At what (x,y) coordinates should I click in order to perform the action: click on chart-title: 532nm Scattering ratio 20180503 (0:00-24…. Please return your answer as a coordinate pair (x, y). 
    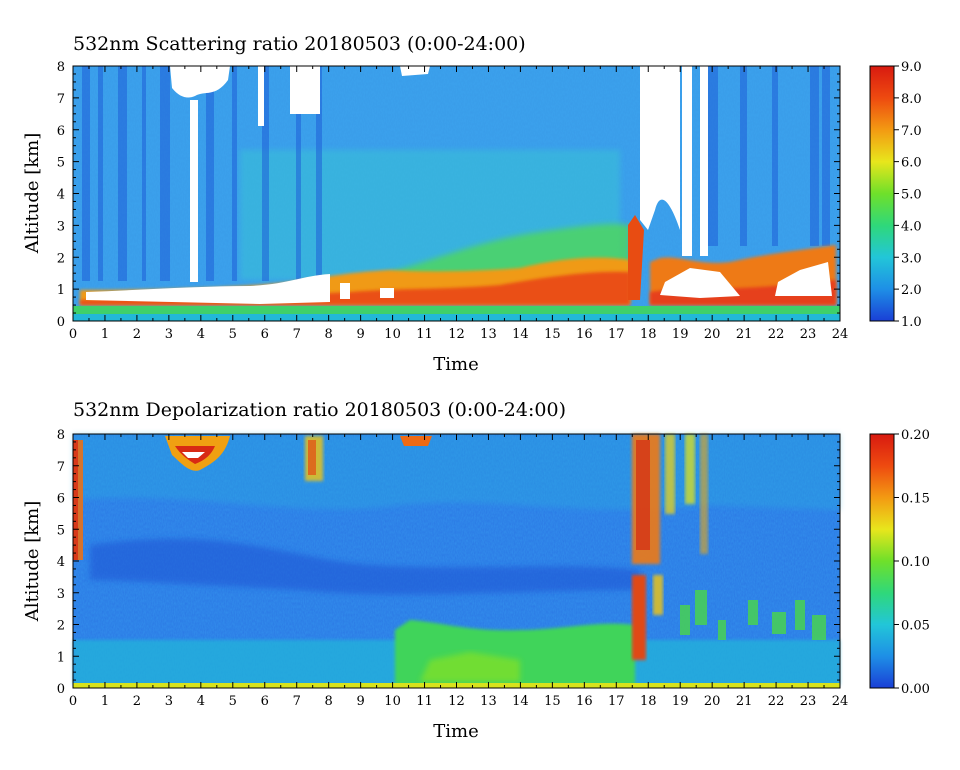
    Looking at the image, I should click on (299, 44).